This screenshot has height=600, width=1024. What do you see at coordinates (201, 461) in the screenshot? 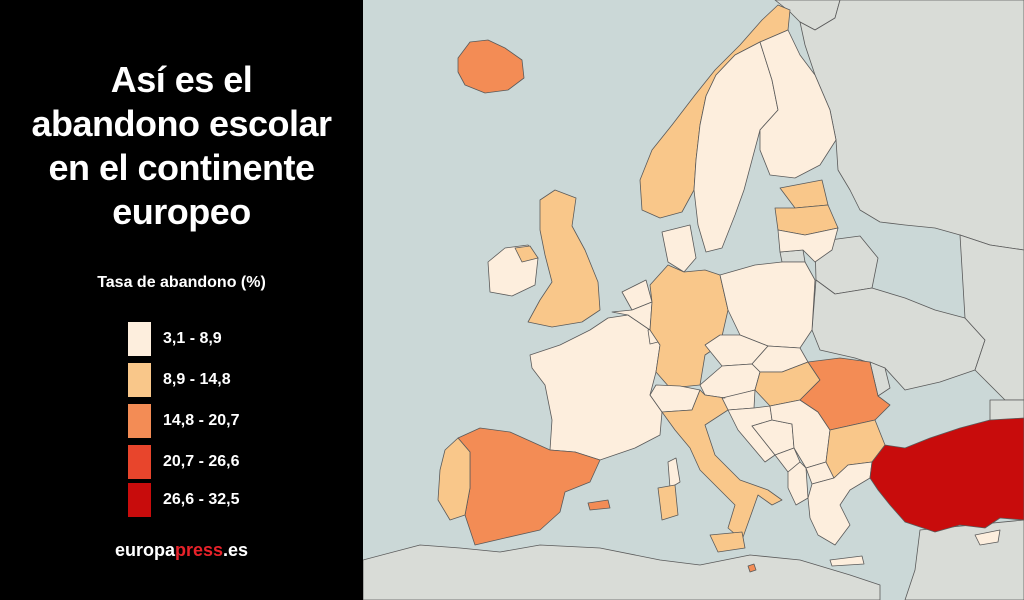
I see `legend-label: 20,7 - 26,6` at bounding box center [201, 461].